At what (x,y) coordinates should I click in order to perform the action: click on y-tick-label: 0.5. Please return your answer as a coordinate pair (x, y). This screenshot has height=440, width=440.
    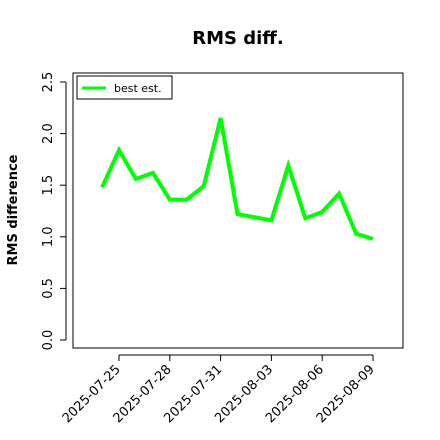
    Looking at the image, I should click on (48, 288).